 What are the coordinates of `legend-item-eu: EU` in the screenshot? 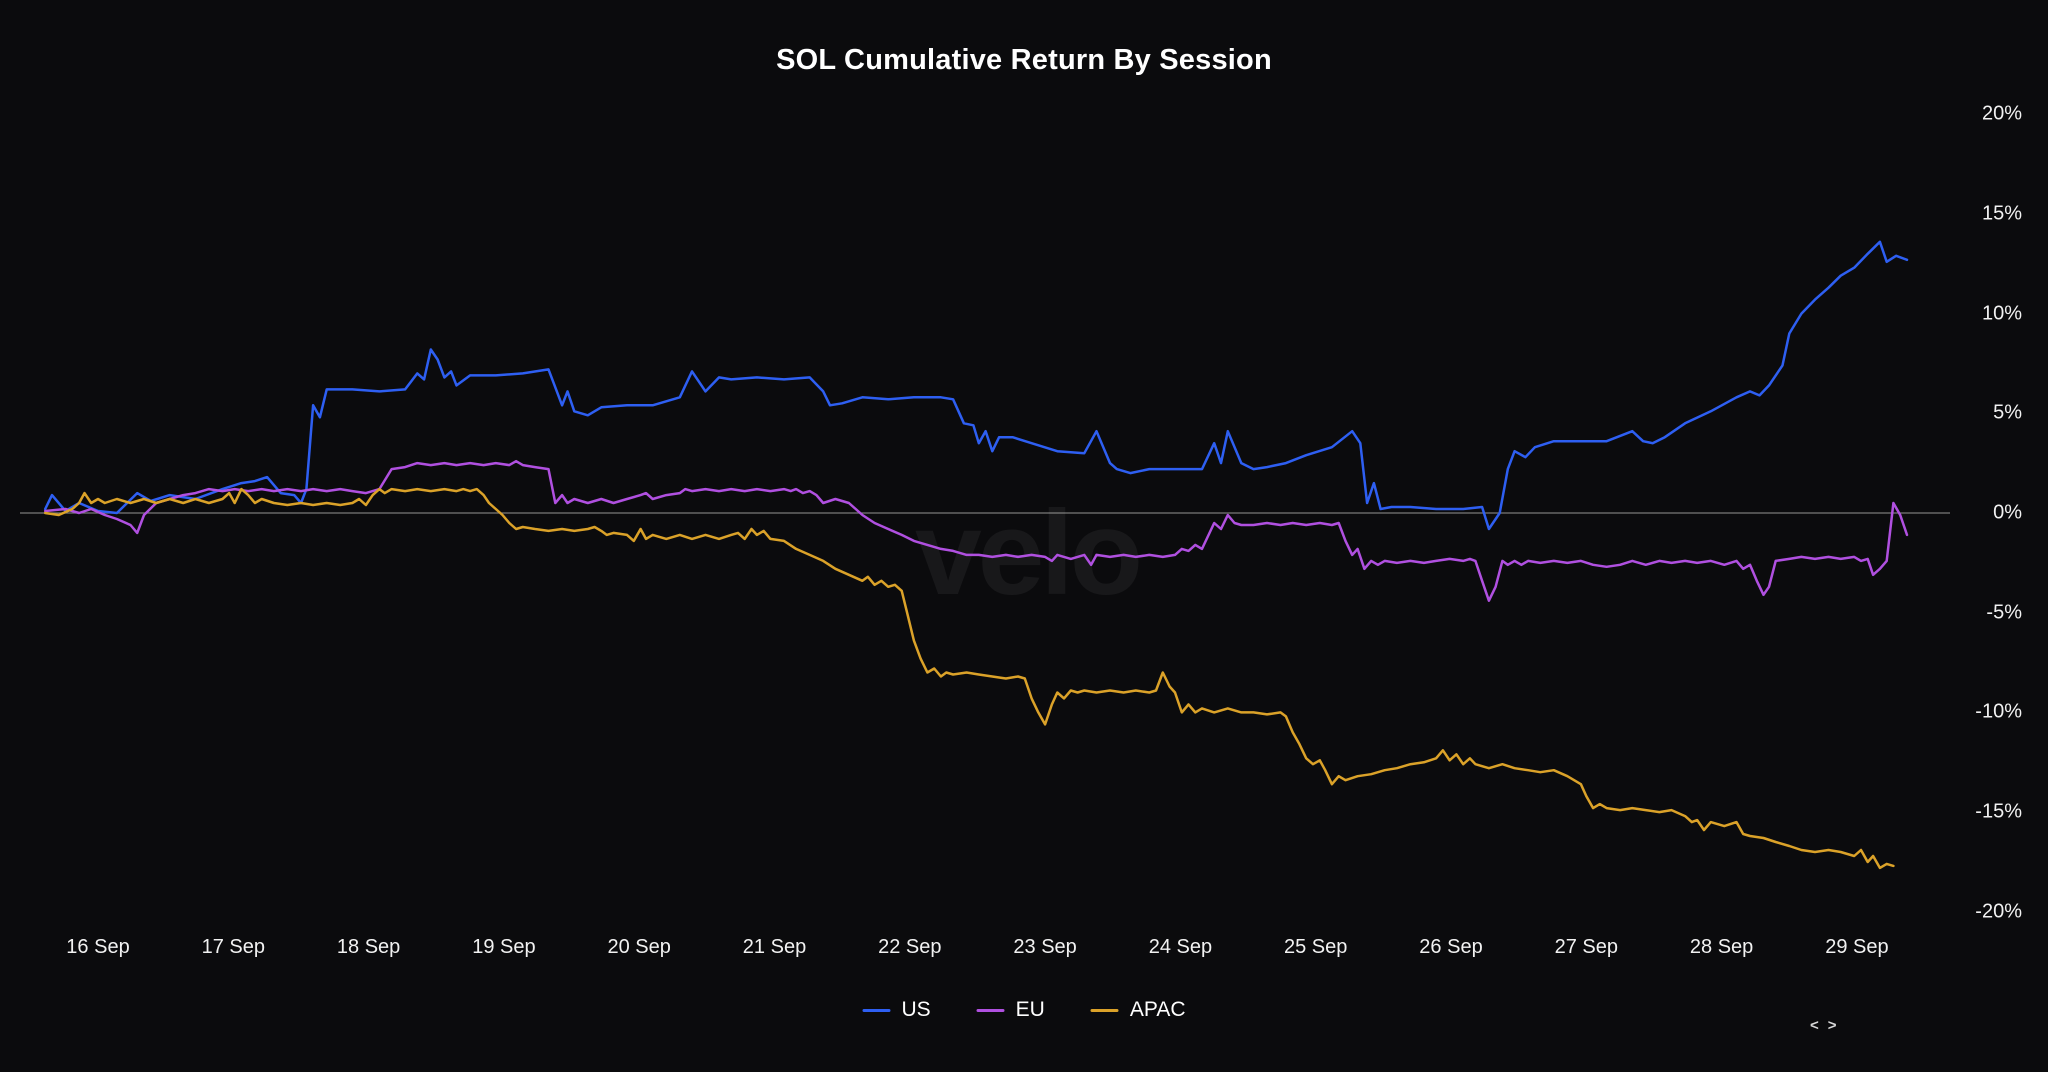 It's located at (1010, 1010).